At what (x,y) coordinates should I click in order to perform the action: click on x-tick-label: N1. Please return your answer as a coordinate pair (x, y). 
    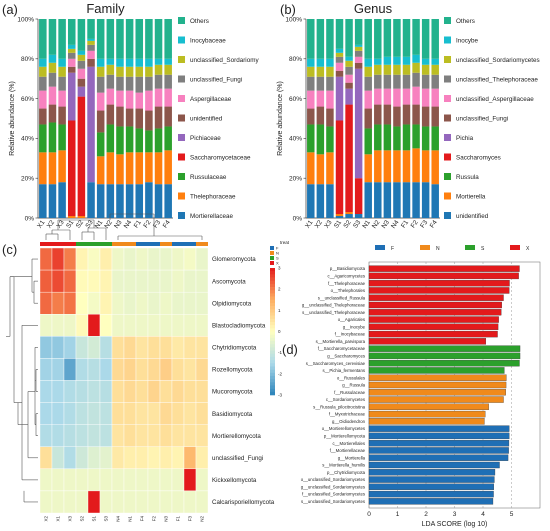
    Looking at the image, I should click on (366, 224).